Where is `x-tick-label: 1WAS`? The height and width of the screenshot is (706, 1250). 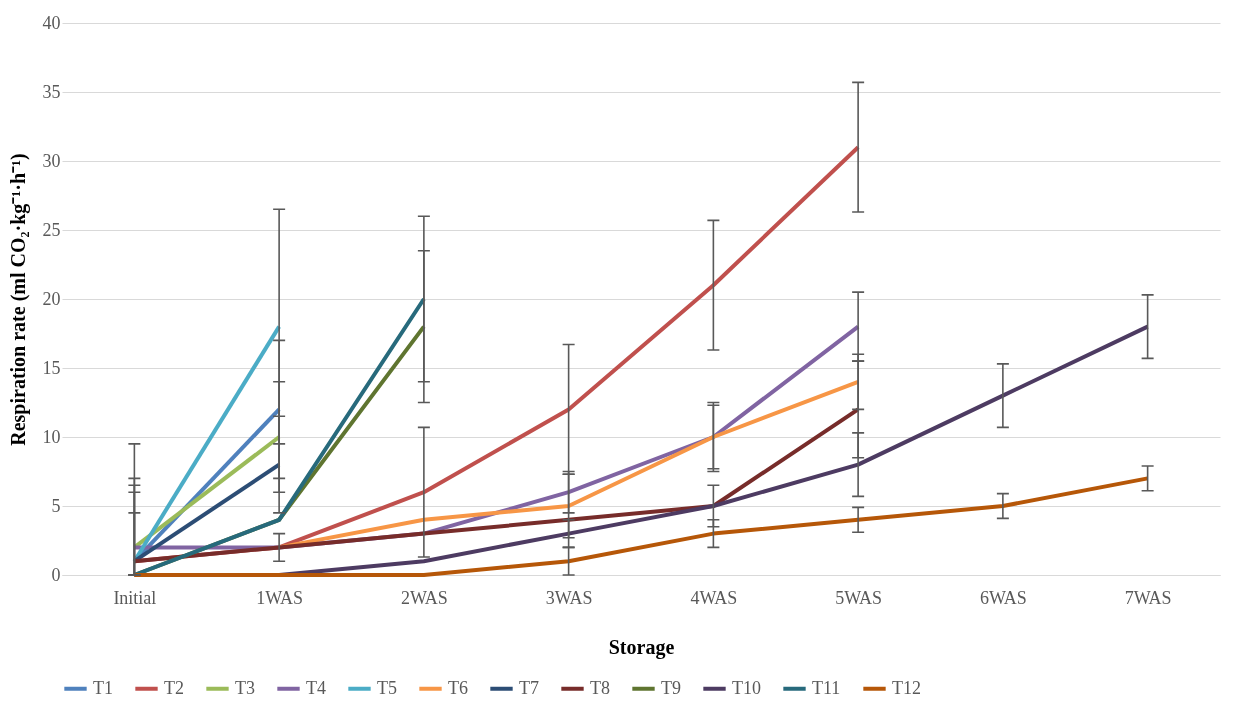 x-tick-label: 1WAS is located at coordinates (280, 597).